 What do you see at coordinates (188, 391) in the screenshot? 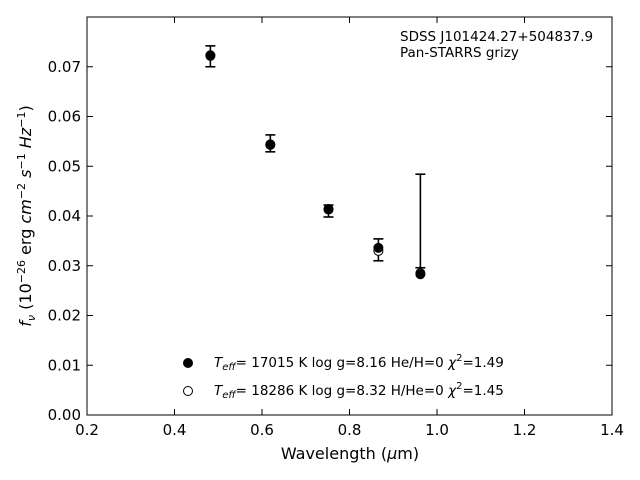
I see `legend-marker-open` at bounding box center [188, 391].